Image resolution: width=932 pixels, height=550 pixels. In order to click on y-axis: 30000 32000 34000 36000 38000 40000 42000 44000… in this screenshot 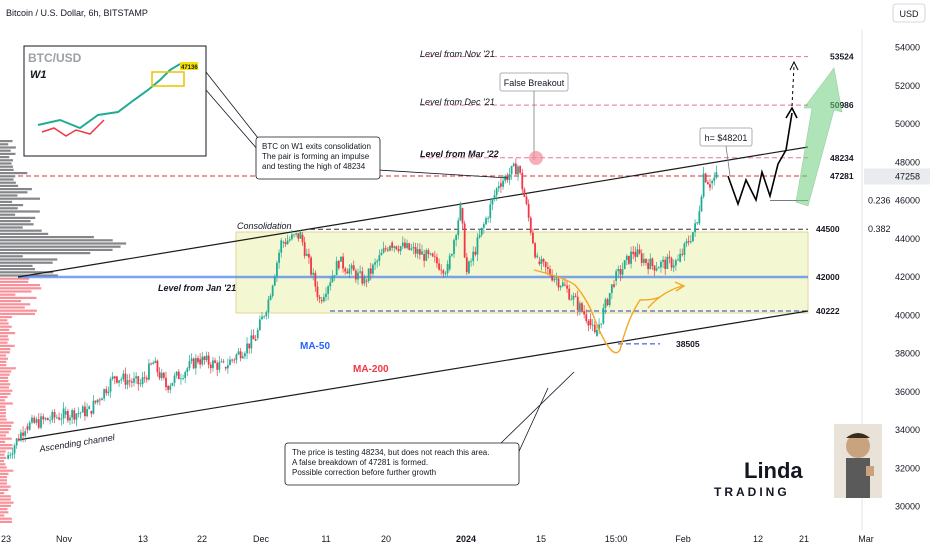, I will do `click(895, 280)`.